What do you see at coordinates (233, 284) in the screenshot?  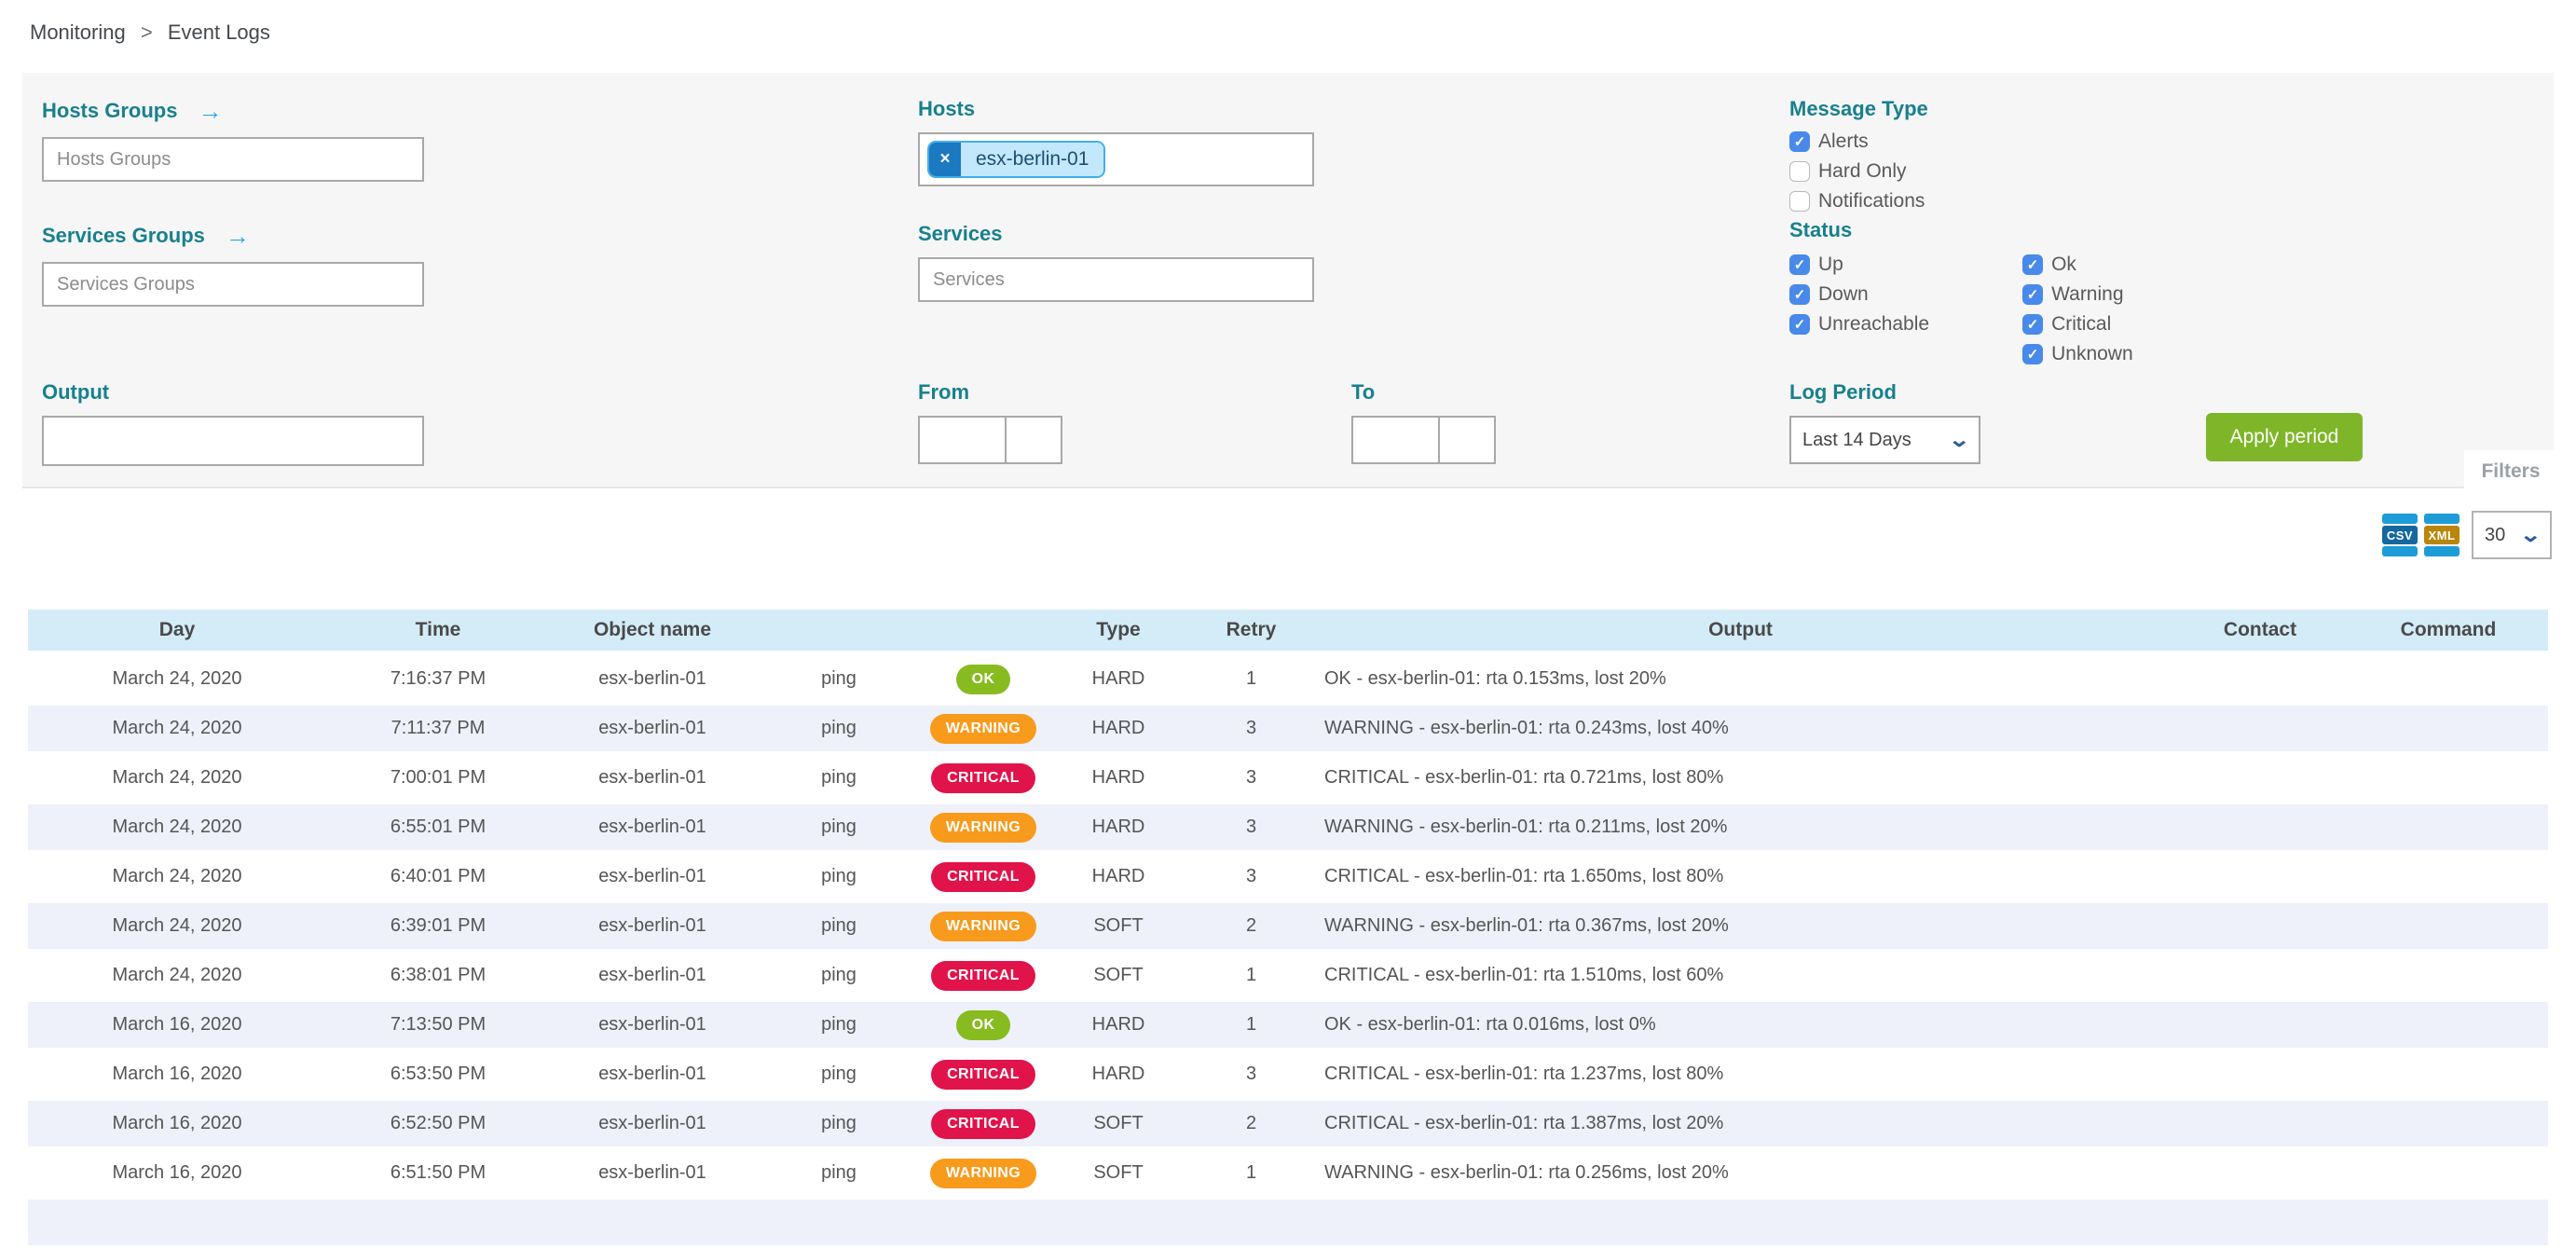 I see `services-groups-input` at bounding box center [233, 284].